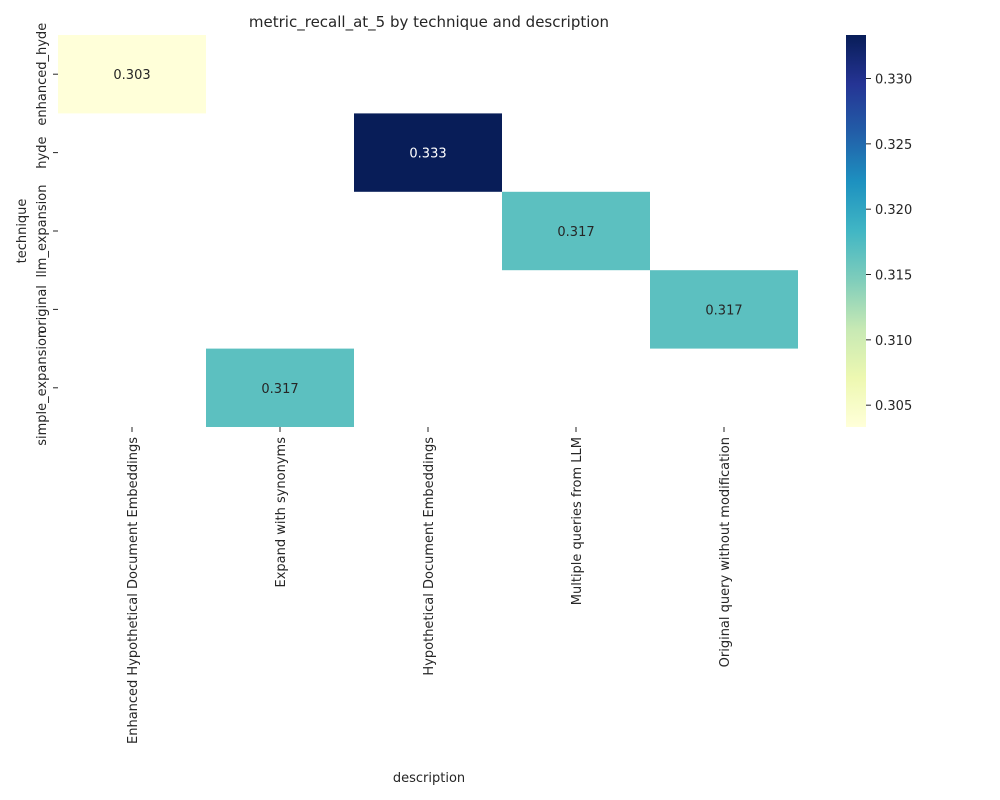  I want to click on cell-value-label: 0.333, so click(427, 154).